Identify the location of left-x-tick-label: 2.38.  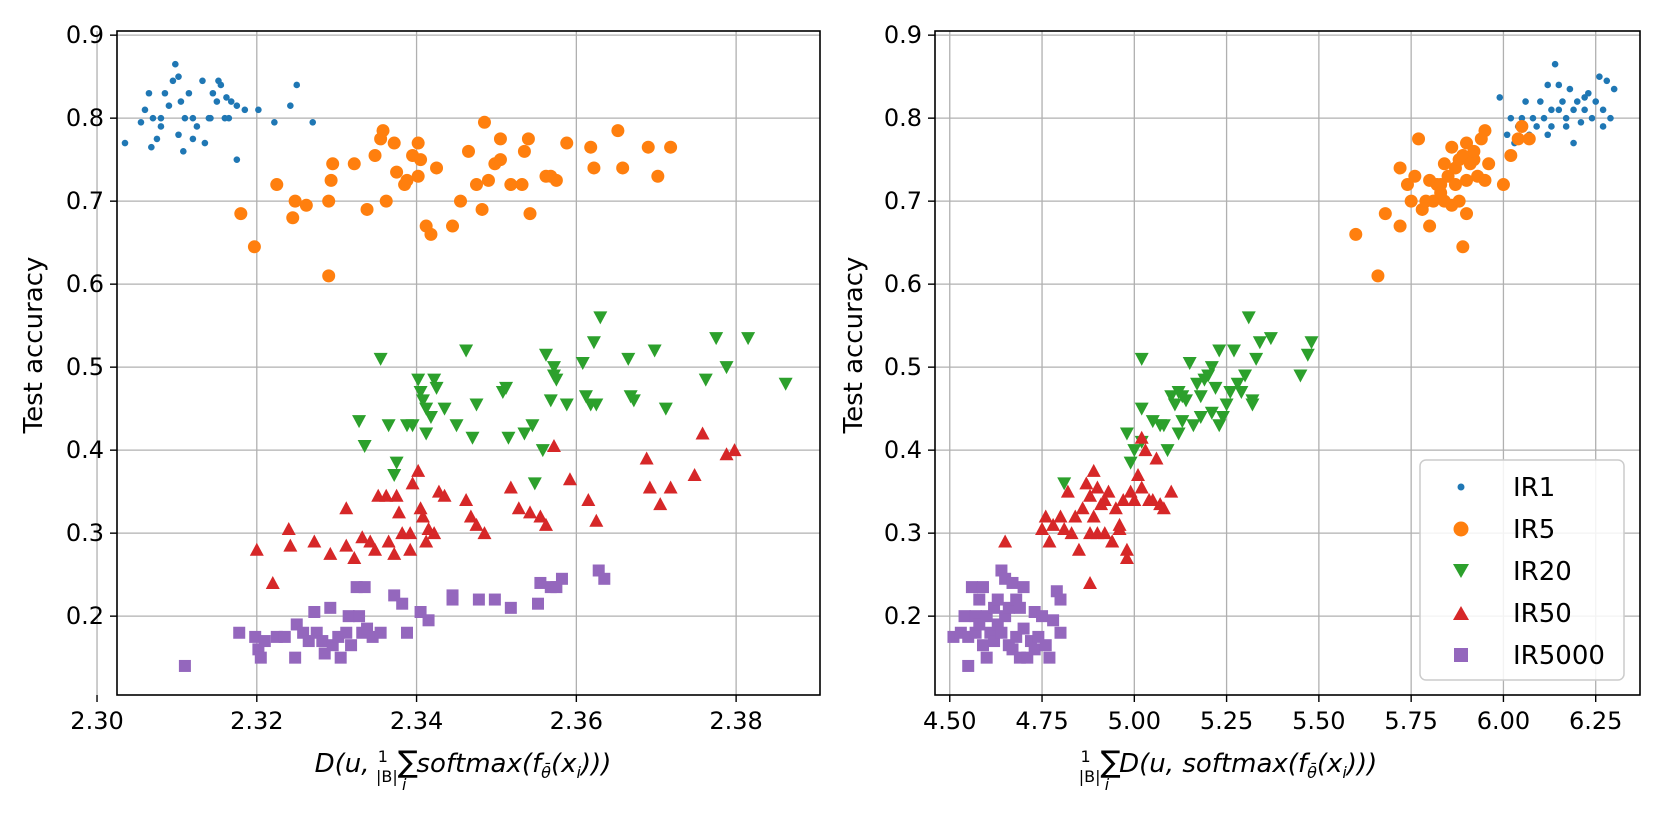
(735, 721).